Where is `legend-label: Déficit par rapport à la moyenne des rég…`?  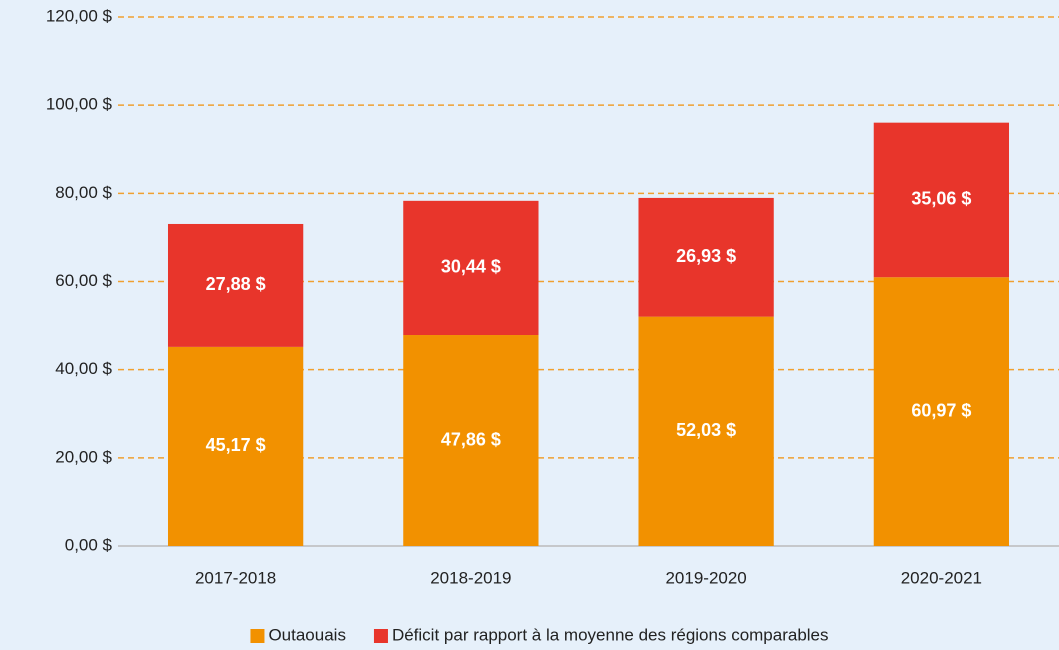
legend-label: Déficit par rapport à la moyenne des rég… is located at coordinates (610, 634).